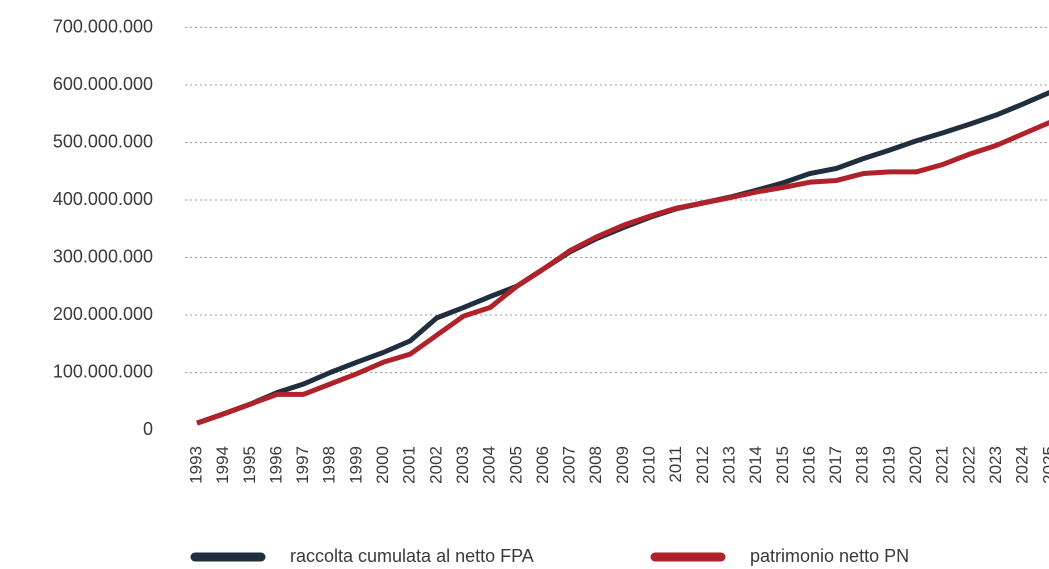 The image size is (1049, 569). I want to click on y-tick-label: 700.000.000, so click(103, 26).